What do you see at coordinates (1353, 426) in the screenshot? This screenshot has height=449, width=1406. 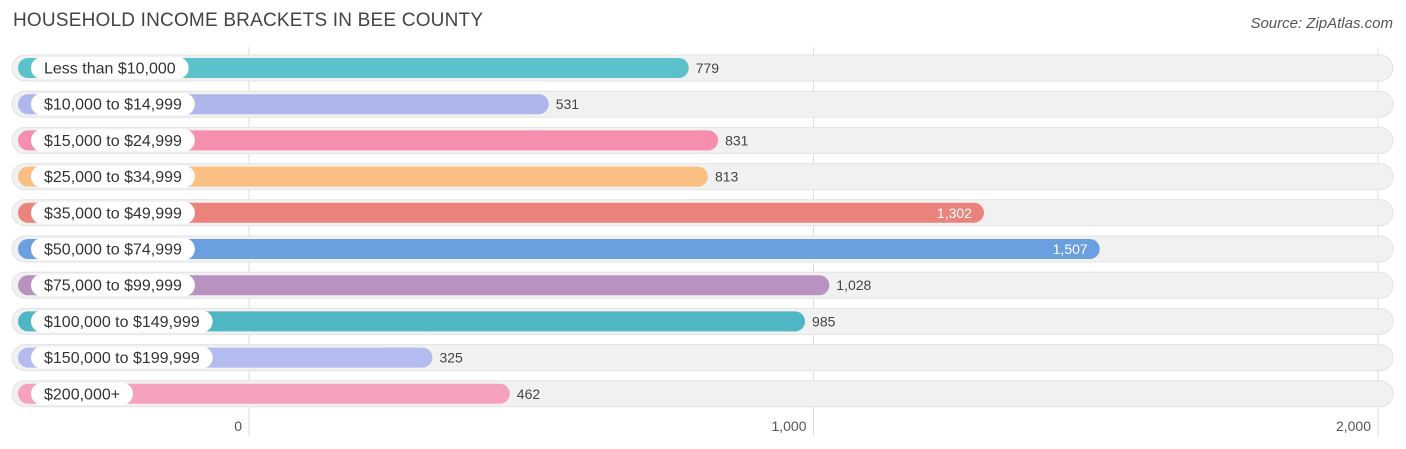 I see `x-tick-label: 2,000` at bounding box center [1353, 426].